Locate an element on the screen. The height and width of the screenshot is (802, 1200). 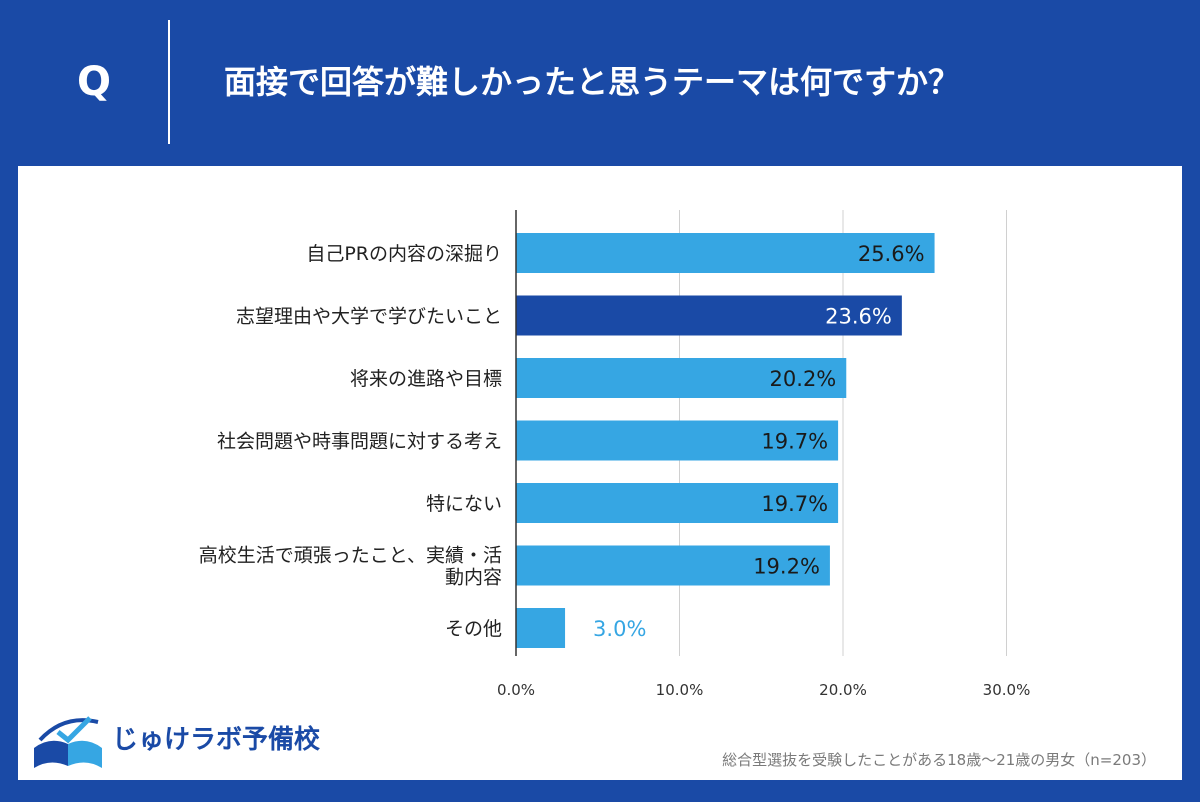
x-tick-label: 10.0% is located at coordinates (680, 690).